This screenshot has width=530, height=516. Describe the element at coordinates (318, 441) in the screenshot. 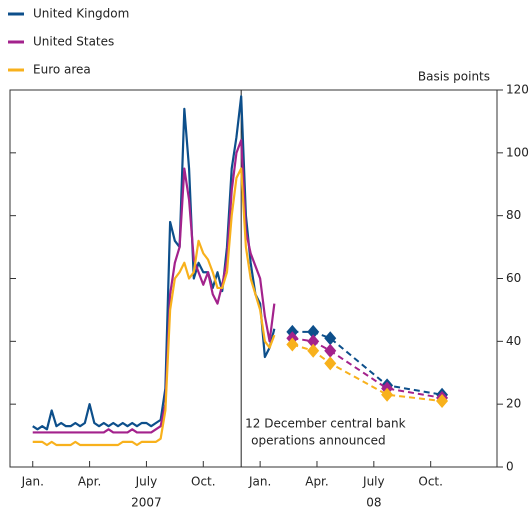

I see `annotation-text: operations announced` at that location.